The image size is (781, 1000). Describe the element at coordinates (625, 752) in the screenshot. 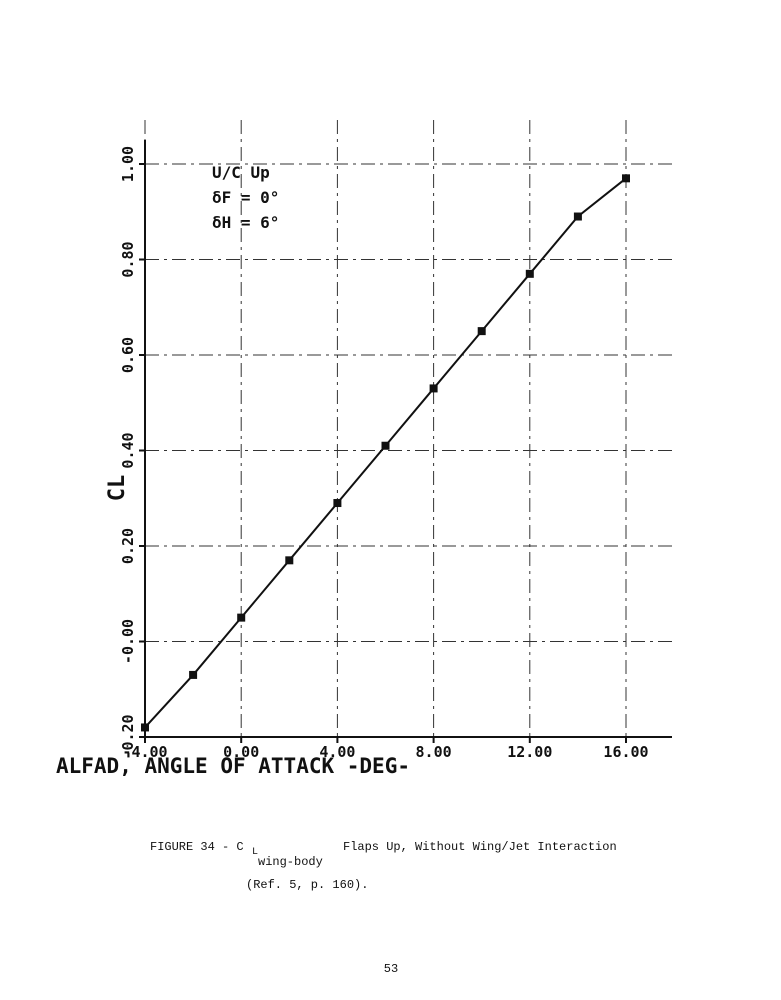

I see `x-tick-label: 16.00` at that location.